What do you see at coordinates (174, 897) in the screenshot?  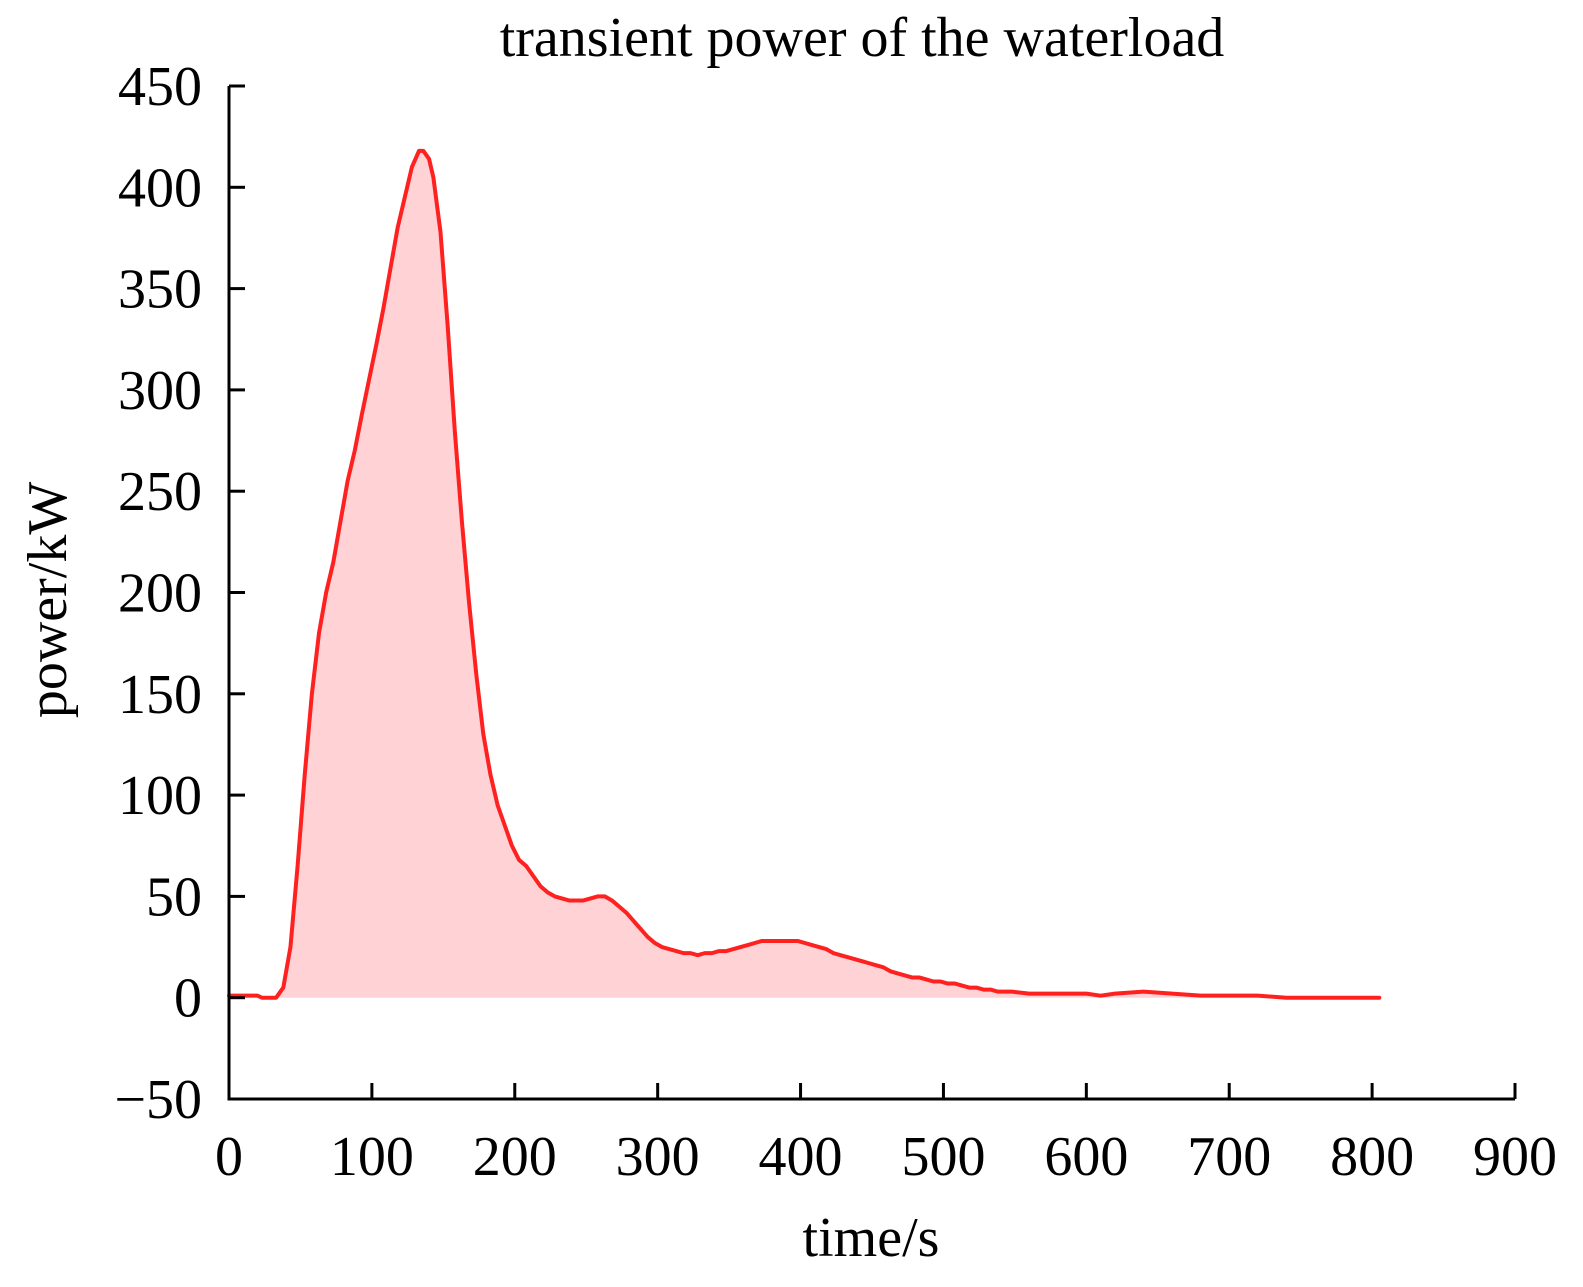 I see `y-tick-label: 50` at bounding box center [174, 897].